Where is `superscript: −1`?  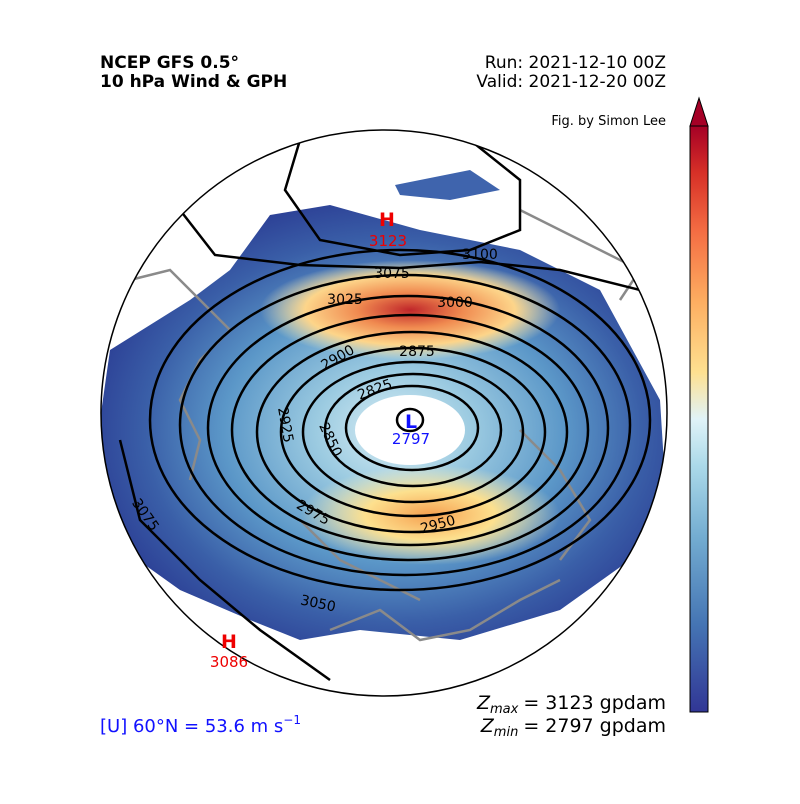
superscript: −1 is located at coordinates (292, 720).